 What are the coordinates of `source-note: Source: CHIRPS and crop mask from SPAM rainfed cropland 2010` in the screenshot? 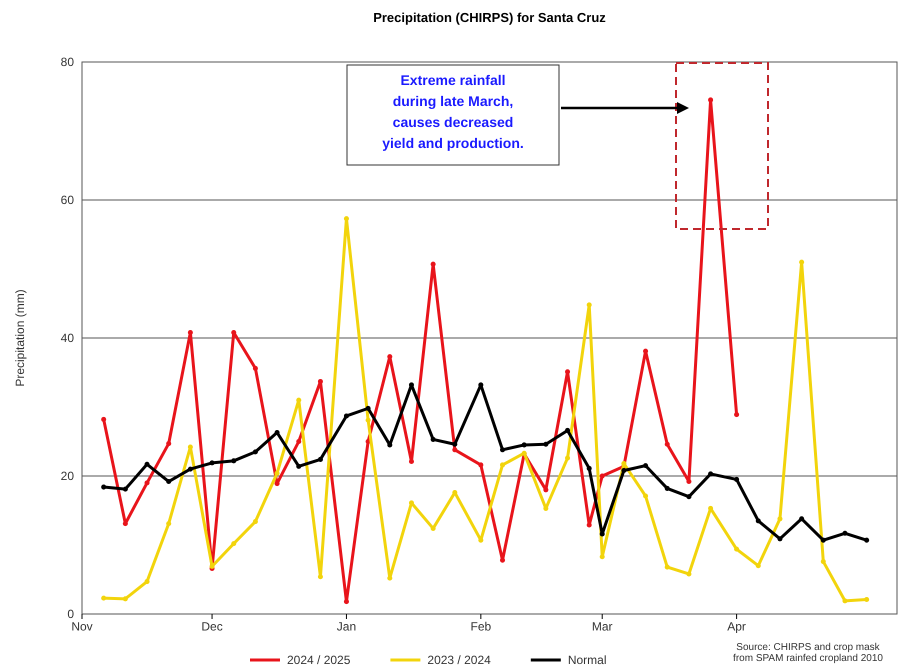 It's located at (808, 653).